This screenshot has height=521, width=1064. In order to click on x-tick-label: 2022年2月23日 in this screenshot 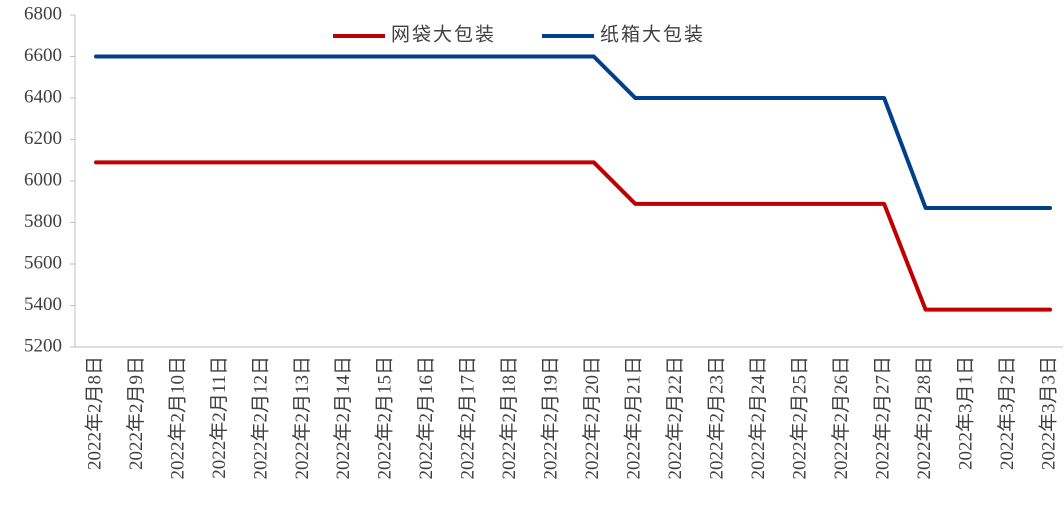, I will do `click(717, 418)`.